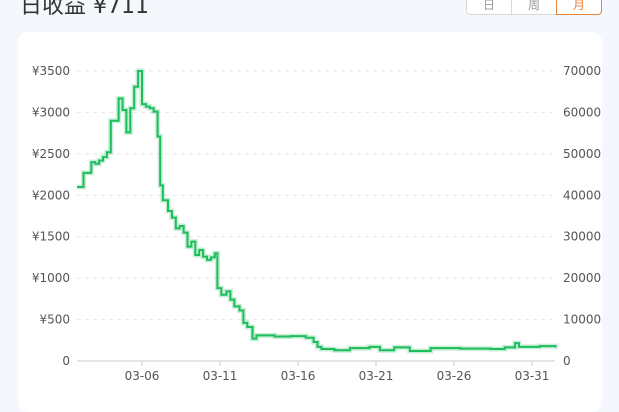 The width and height of the screenshot is (619, 412). What do you see at coordinates (51, 71) in the screenshot?
I see `y-left-tick-label: ¥3500` at bounding box center [51, 71].